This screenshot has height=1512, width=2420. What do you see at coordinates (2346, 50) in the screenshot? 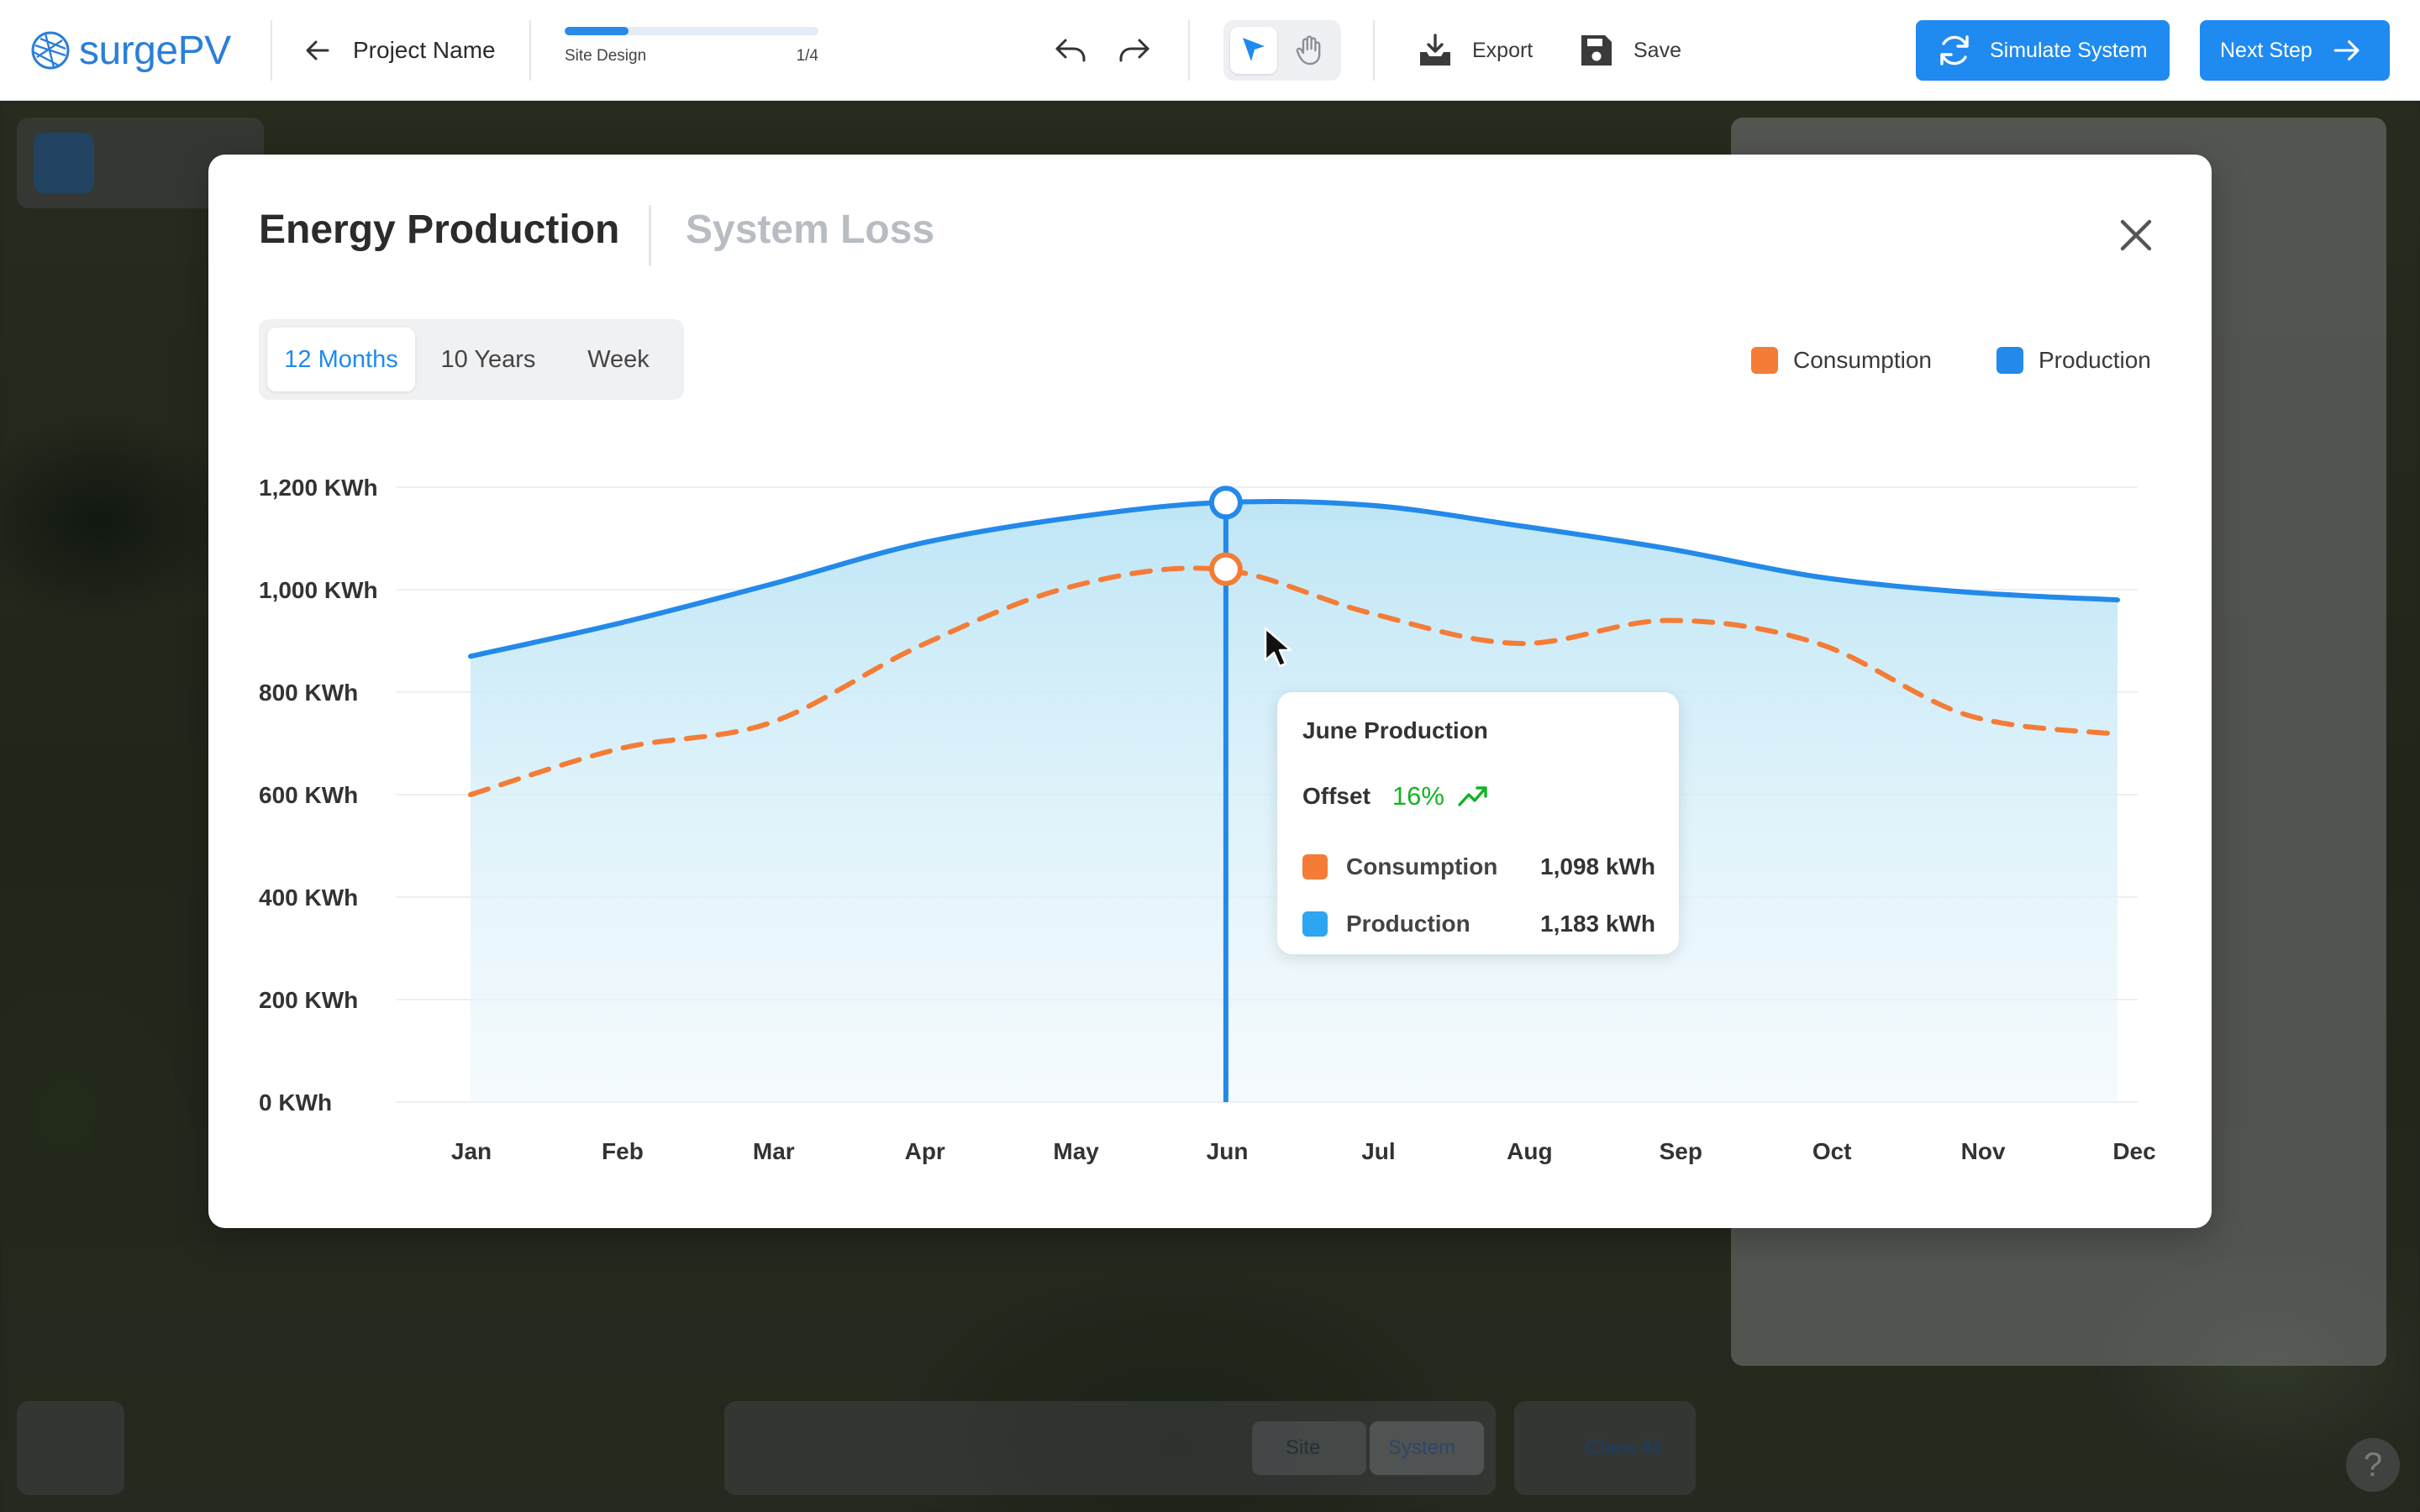
I see `arrow-right-icon` at bounding box center [2346, 50].